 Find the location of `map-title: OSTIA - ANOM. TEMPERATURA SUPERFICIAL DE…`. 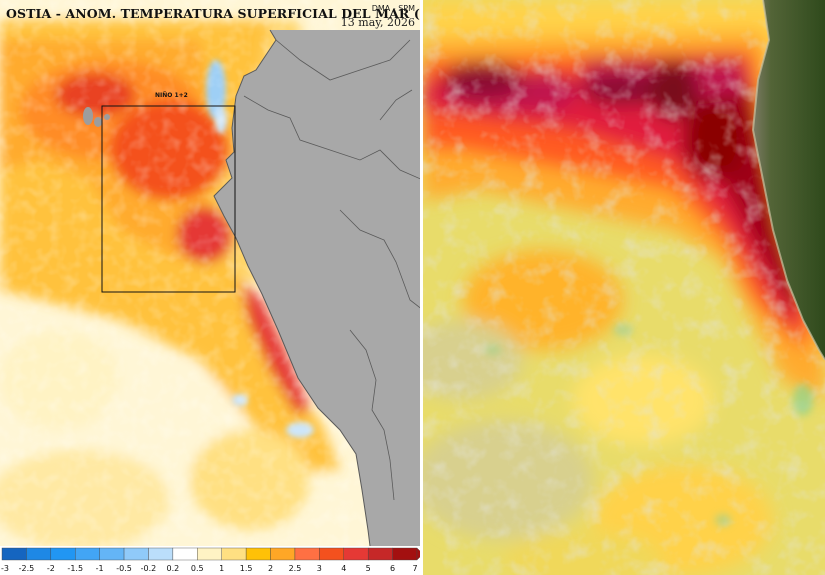

map-title: OSTIA - ANOM. TEMPERATURA SUPERFICIAL DE… is located at coordinates (214, 13).